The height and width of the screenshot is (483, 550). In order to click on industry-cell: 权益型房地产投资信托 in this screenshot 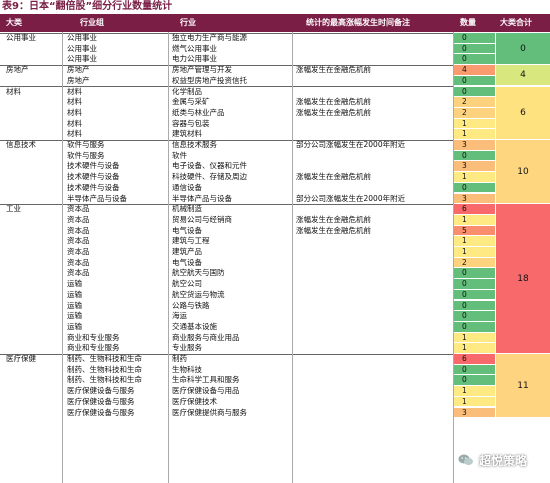, I will do `click(209, 80)`.